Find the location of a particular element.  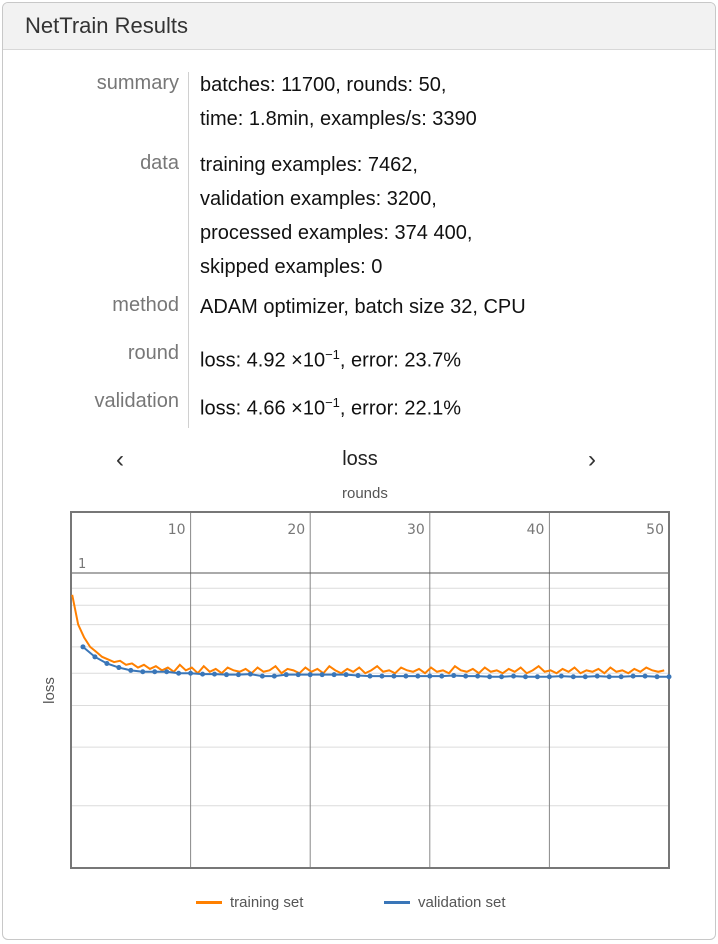

x-tick-label: 1 is located at coordinates (82, 564).